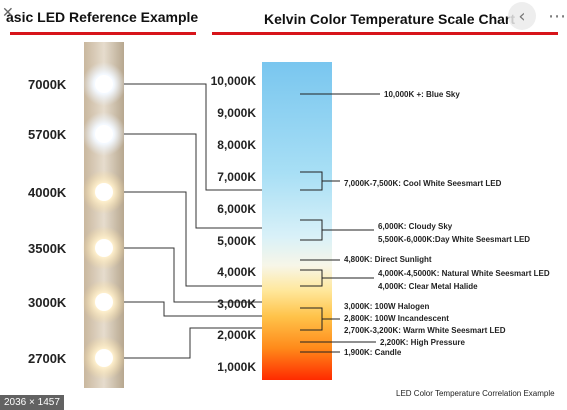 This screenshot has height=410, width=567. I want to click on image-dimensions-badge: 2036 × 1457, so click(32, 402).